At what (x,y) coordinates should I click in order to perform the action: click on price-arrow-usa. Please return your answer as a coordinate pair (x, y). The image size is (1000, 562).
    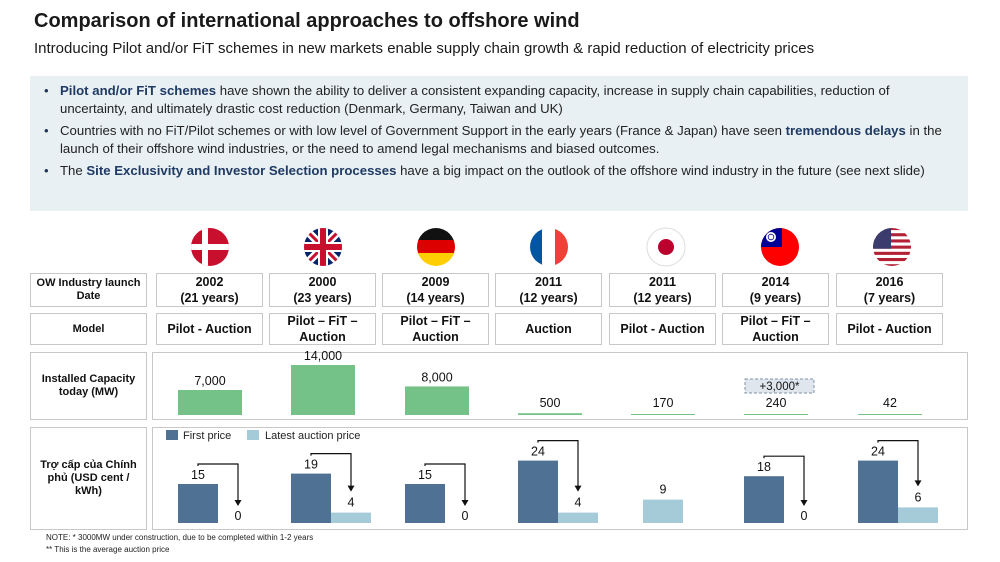
    Looking at the image, I should click on (898, 463).